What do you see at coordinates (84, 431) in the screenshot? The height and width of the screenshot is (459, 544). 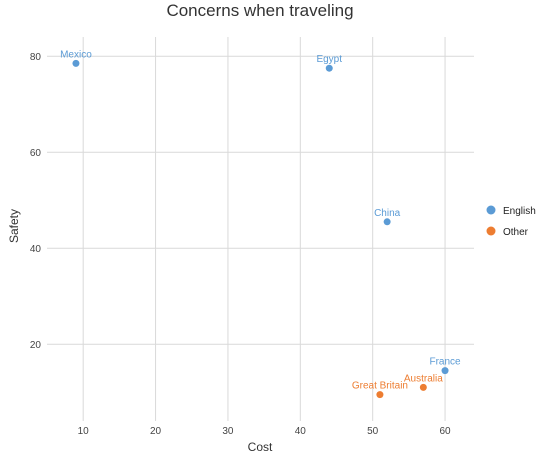 I see `x-tick-label: 10` at bounding box center [84, 431].